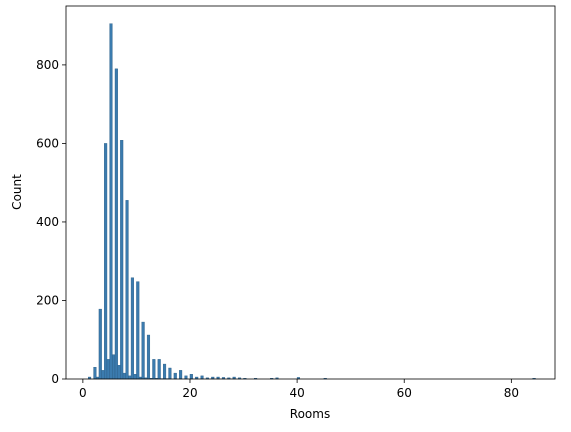 This screenshot has width=571, height=432. Describe the element at coordinates (296, 393) in the screenshot. I see `x-tick-label: 40` at that location.